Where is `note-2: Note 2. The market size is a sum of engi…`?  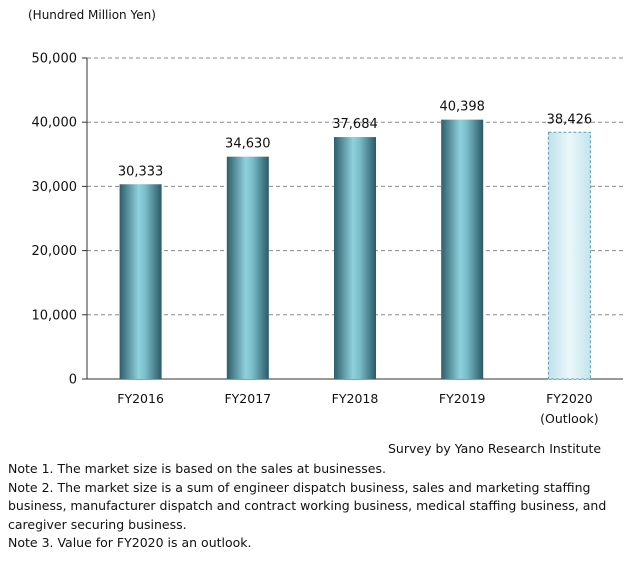
note-2: Note 2. The market size is a sum of engi… is located at coordinates (307, 505).